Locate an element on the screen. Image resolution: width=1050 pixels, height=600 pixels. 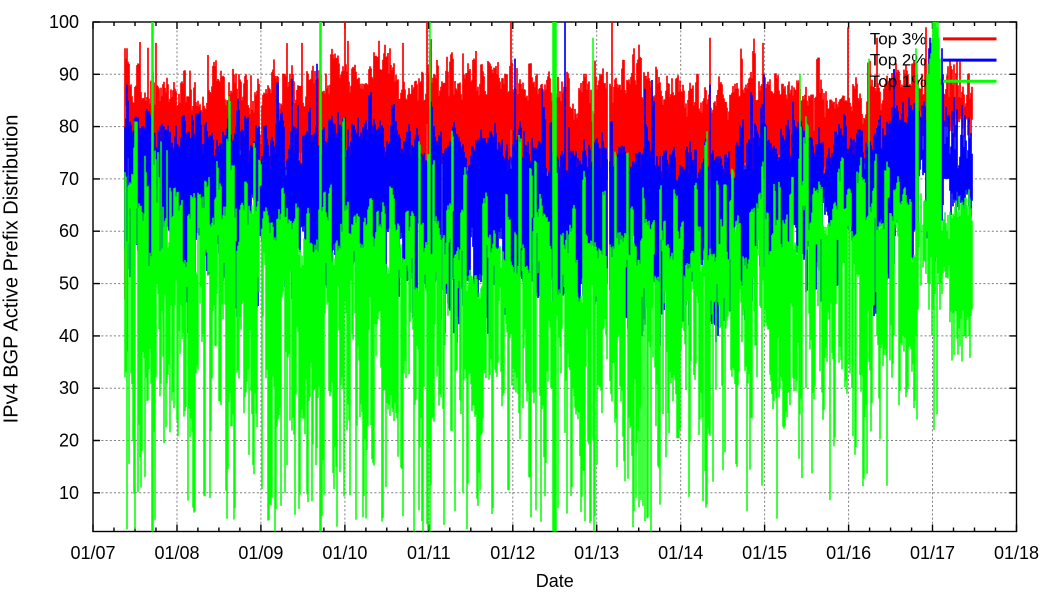
svg-text: 100 is located at coordinates (64, 22).